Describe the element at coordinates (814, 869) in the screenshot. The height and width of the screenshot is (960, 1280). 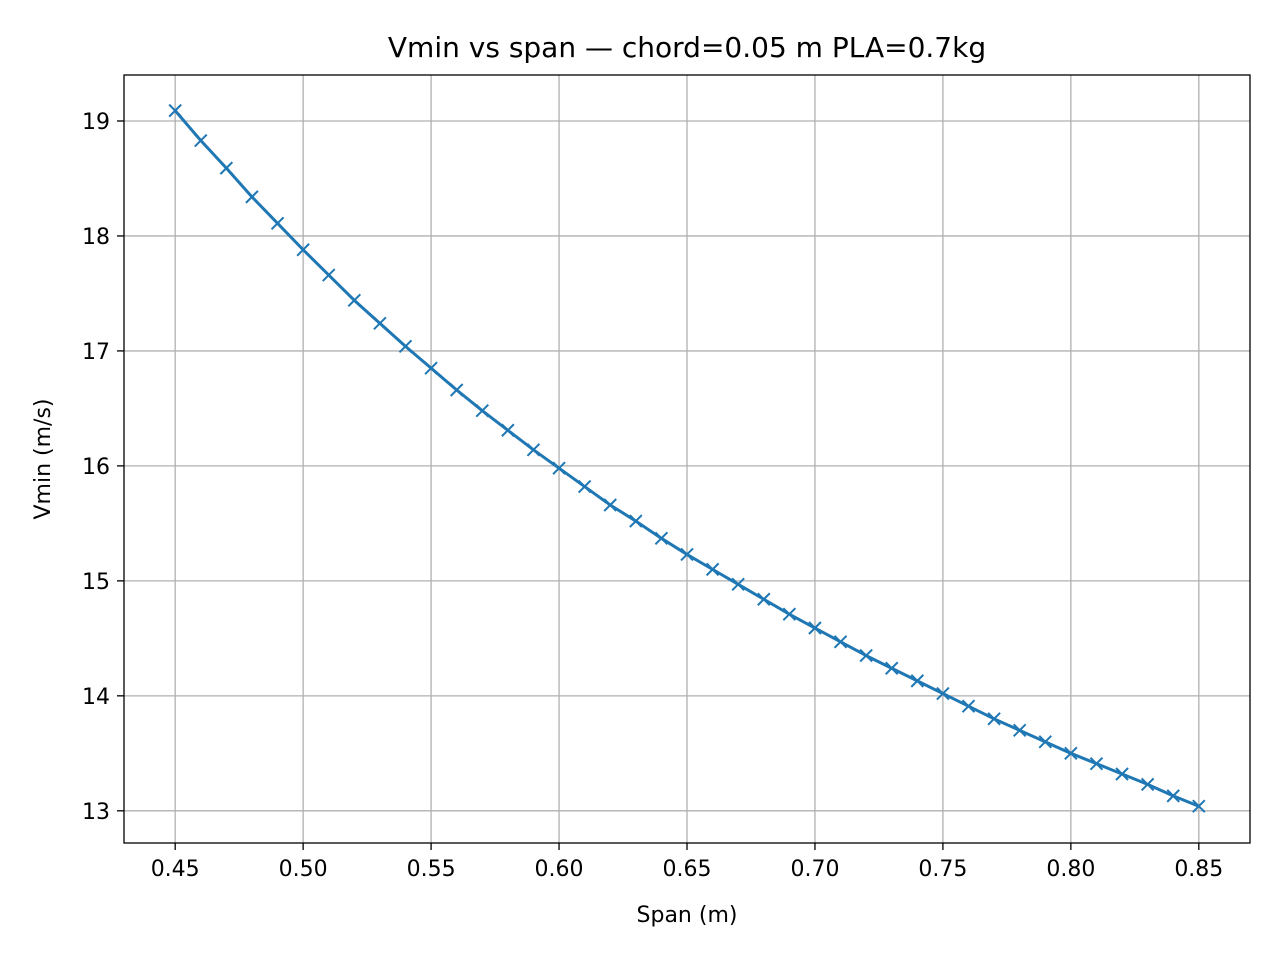
I see `x-tick-label: 0.70` at that location.